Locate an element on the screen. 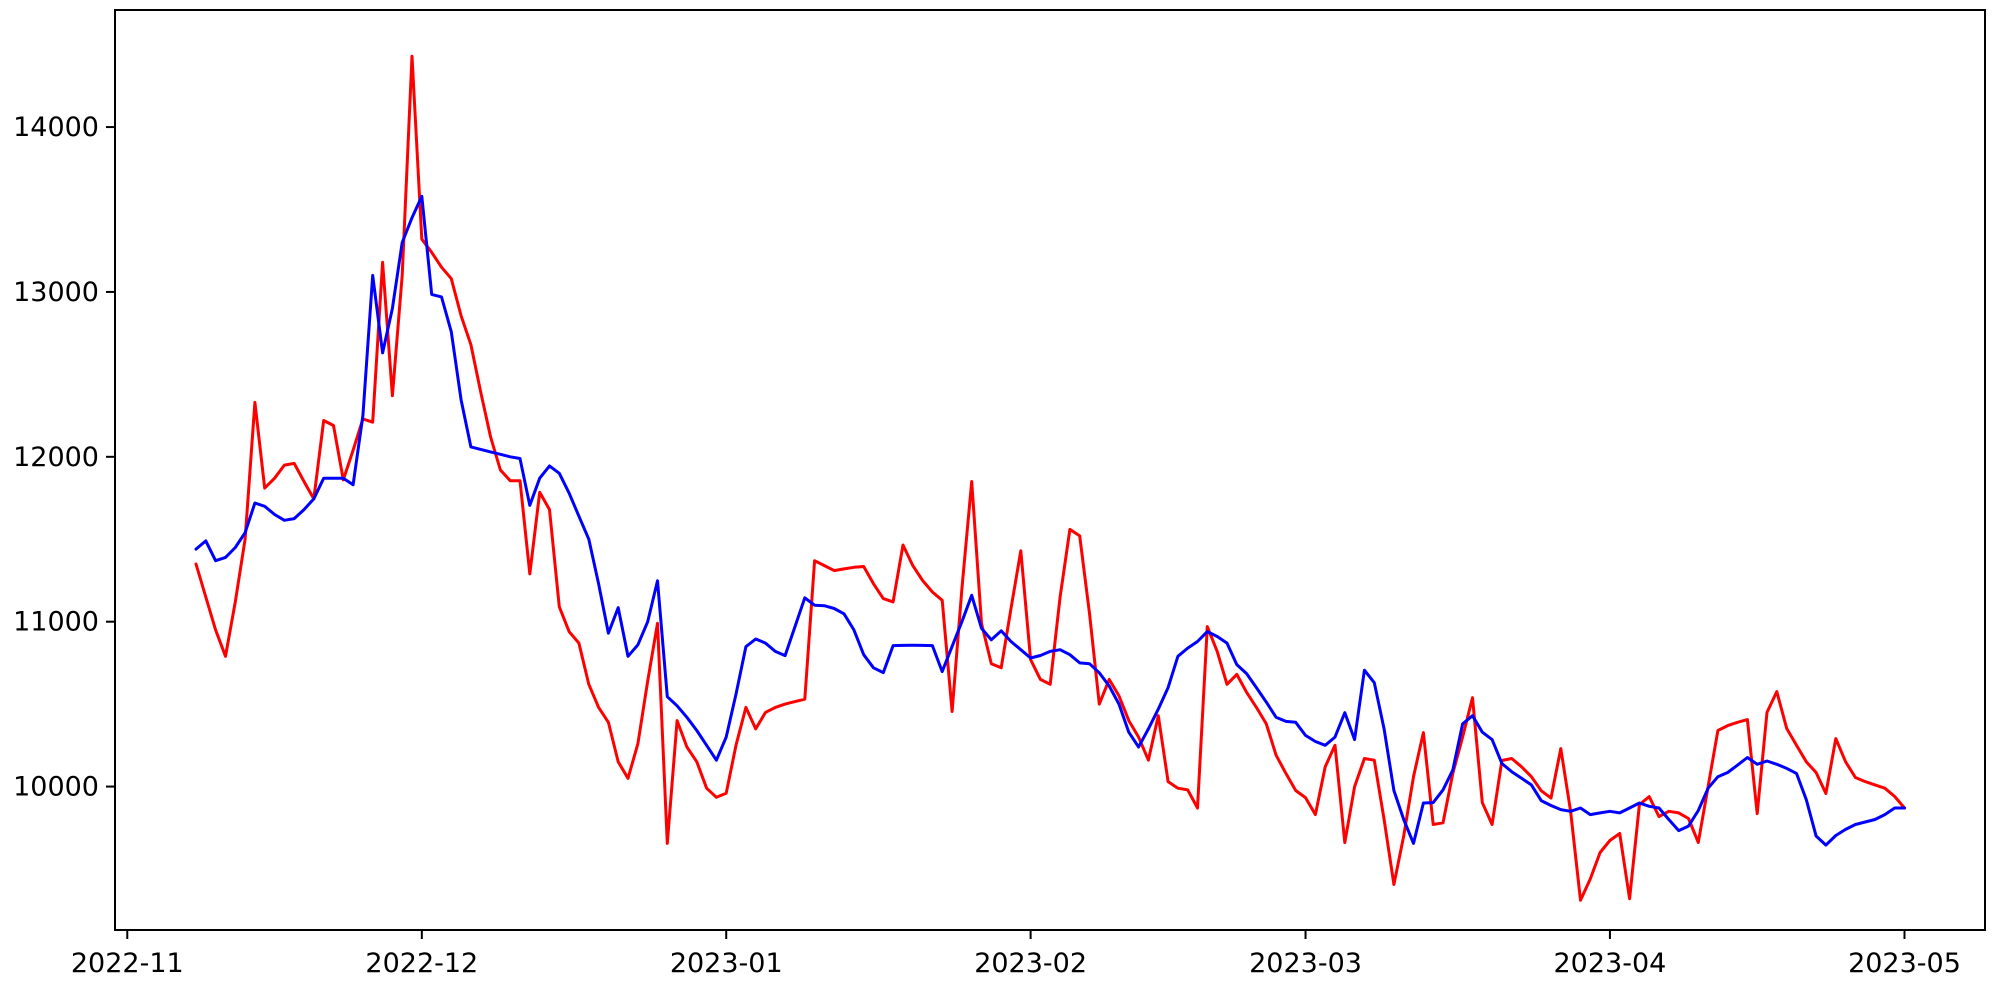 The width and height of the screenshot is (2000, 1000). x-tick-label: 2022-12 is located at coordinates (421, 963).